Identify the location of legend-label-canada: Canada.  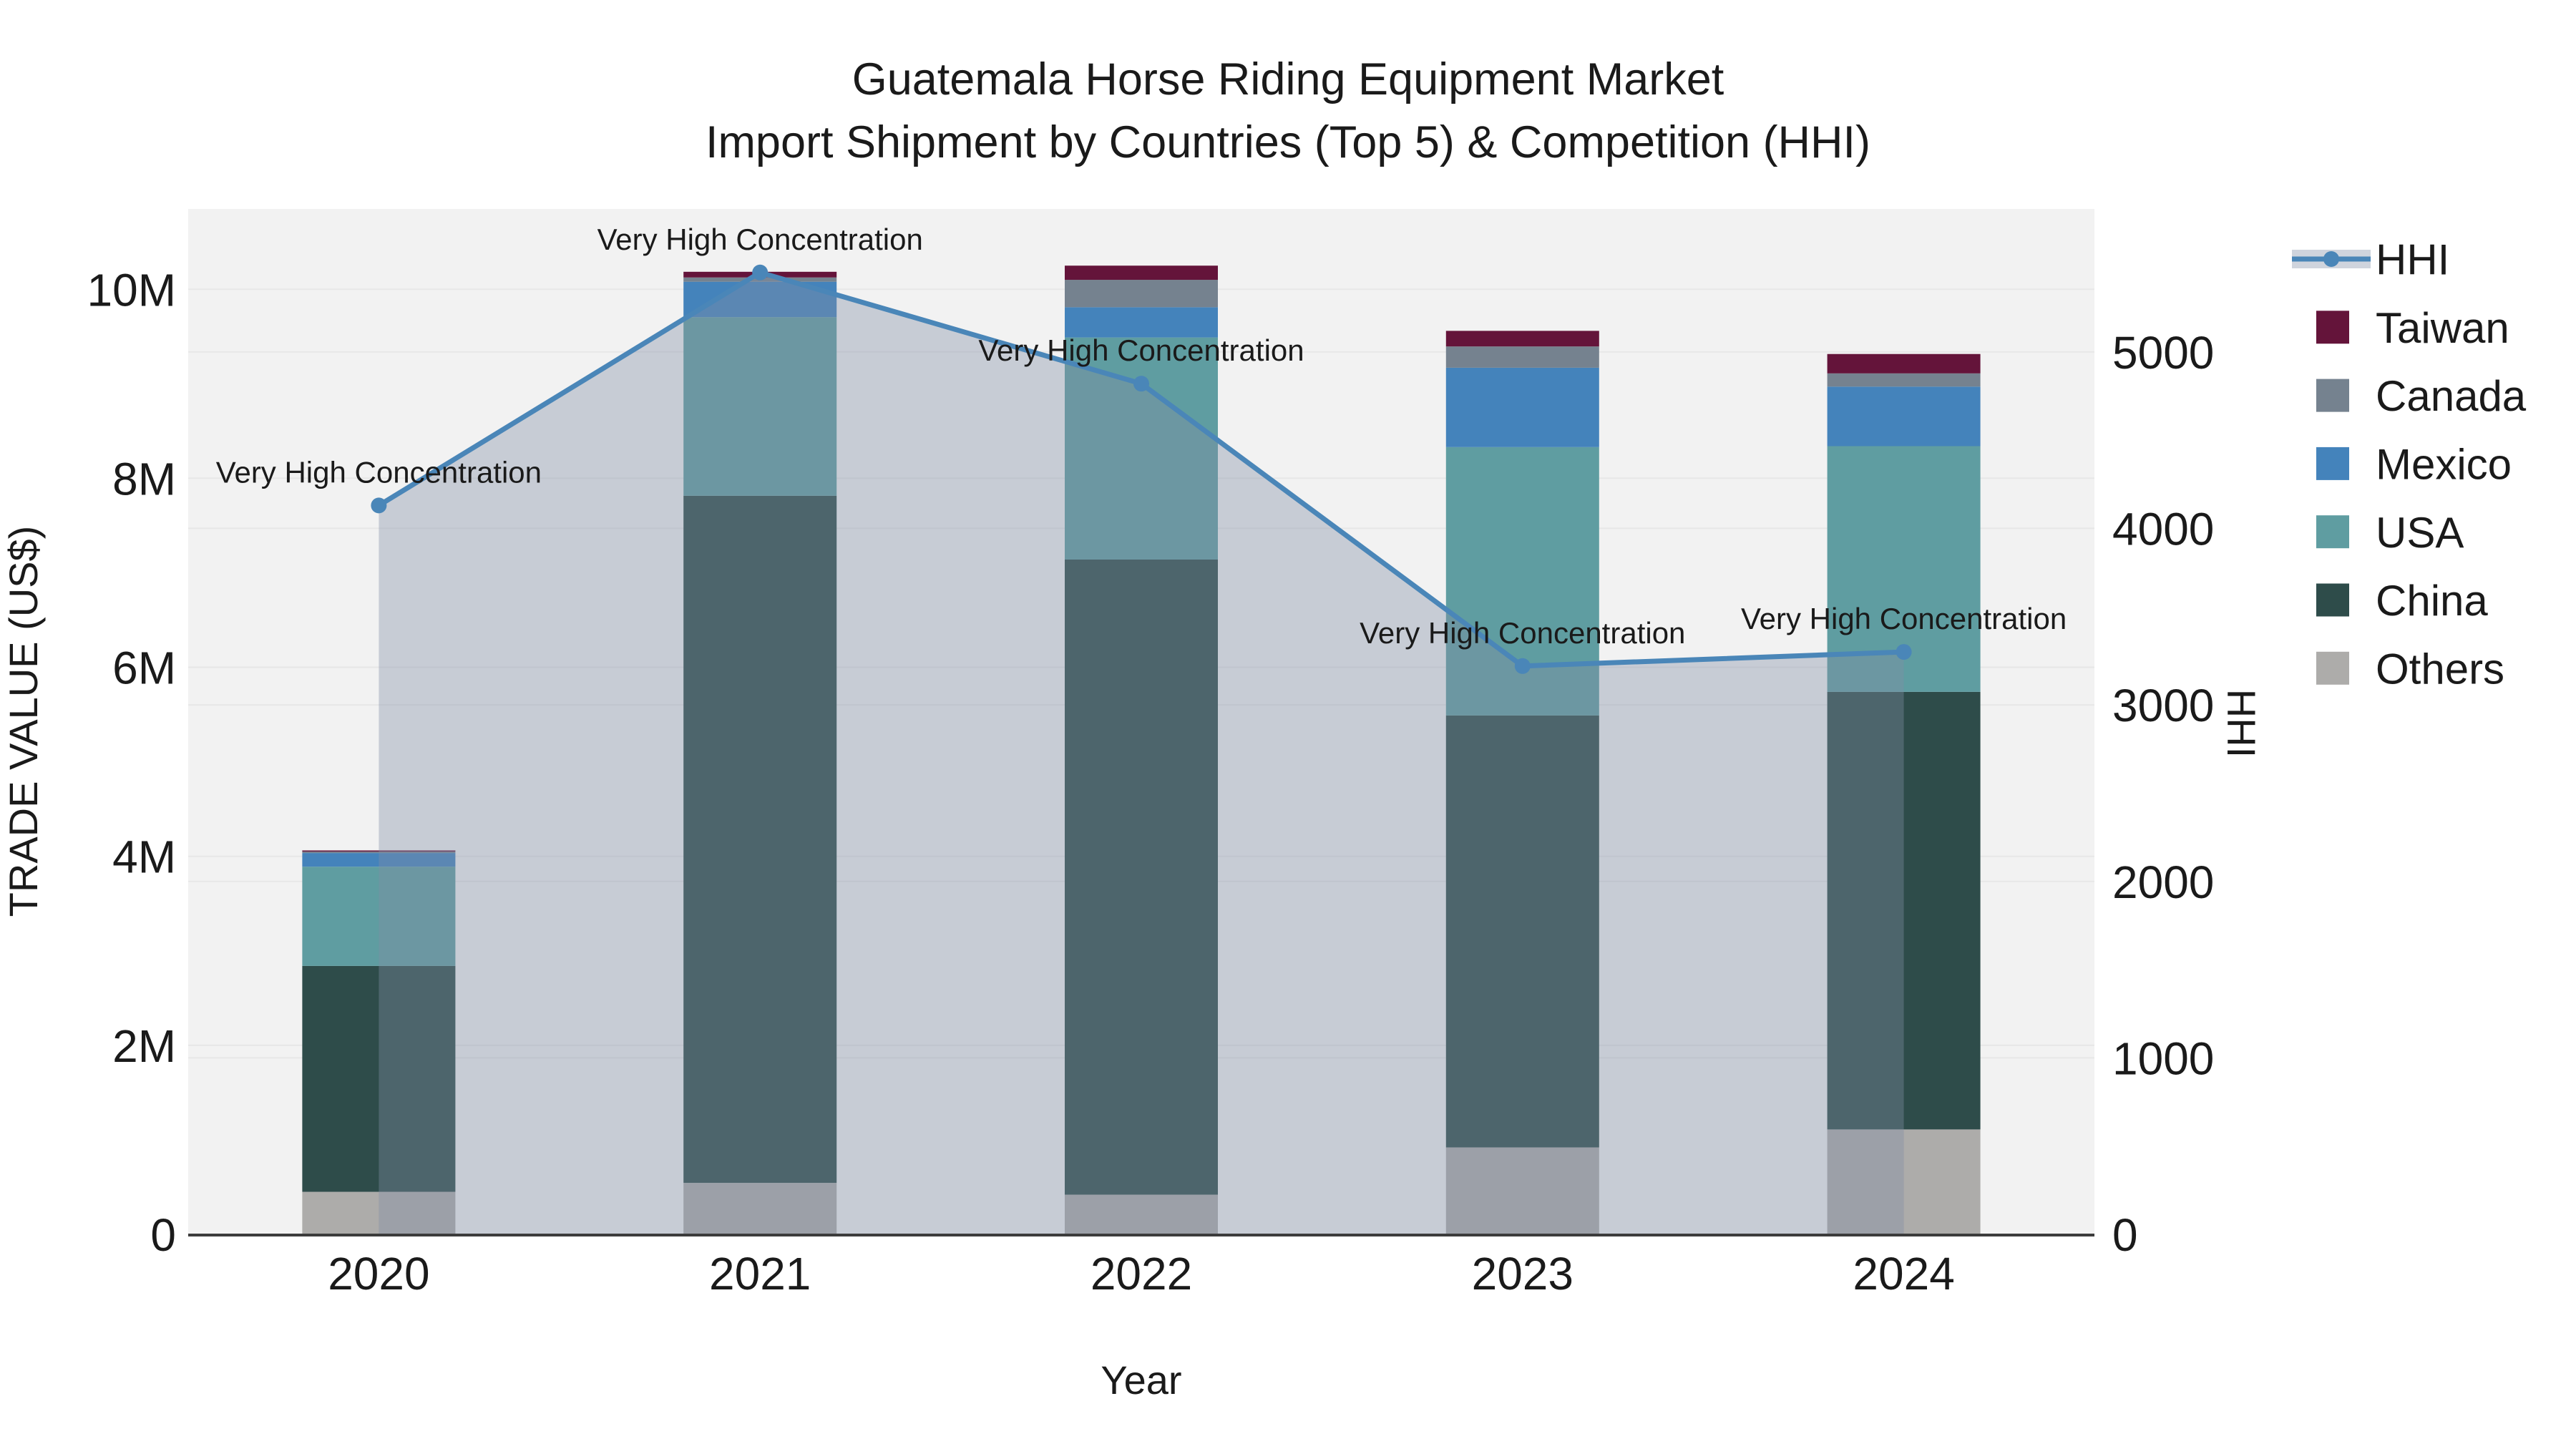
(2451, 396).